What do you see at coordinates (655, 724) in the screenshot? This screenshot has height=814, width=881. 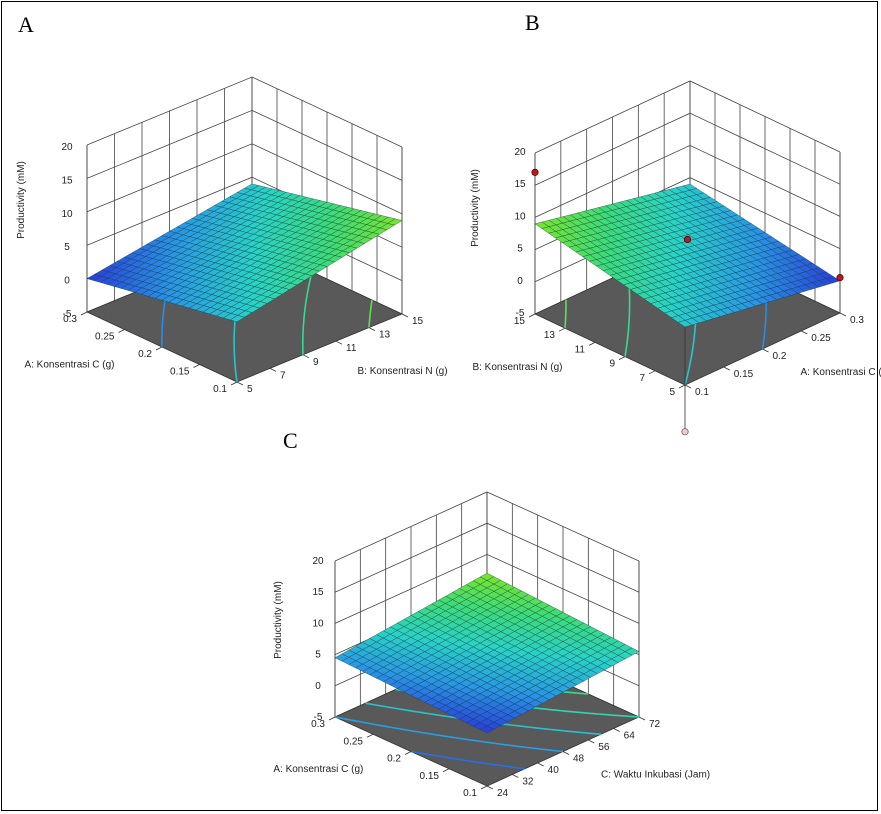 I see `y-tick-label: 72` at bounding box center [655, 724].